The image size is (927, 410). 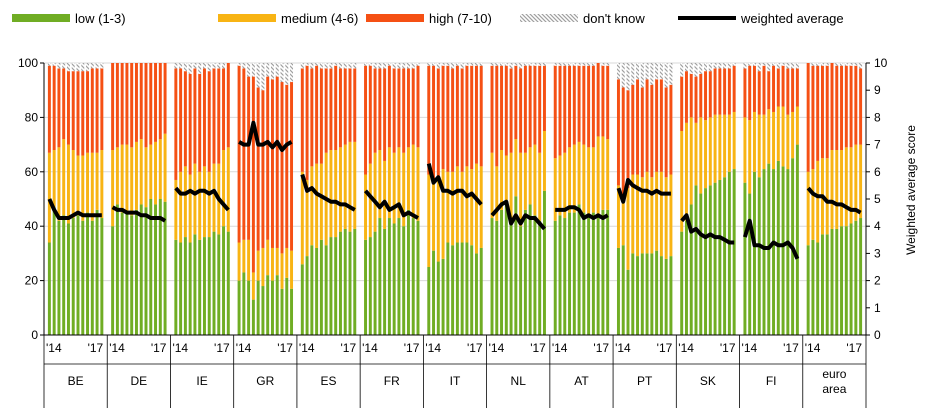 What do you see at coordinates (877, 145) in the screenshot?
I see `right-tick-label: 7` at bounding box center [877, 145].